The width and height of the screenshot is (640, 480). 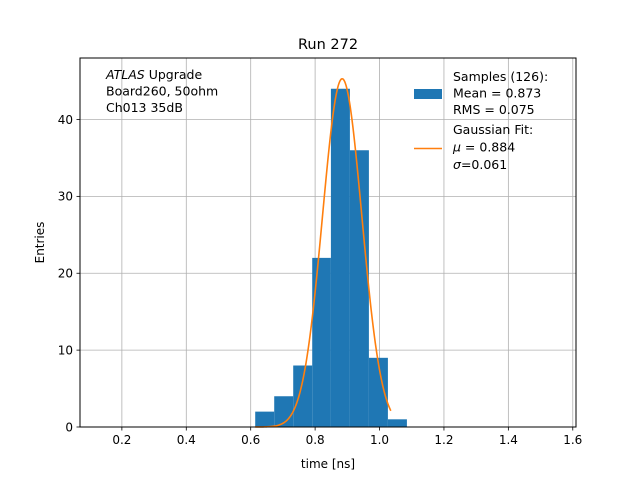 I want to click on y-tick-label: 30, so click(x=65, y=197).